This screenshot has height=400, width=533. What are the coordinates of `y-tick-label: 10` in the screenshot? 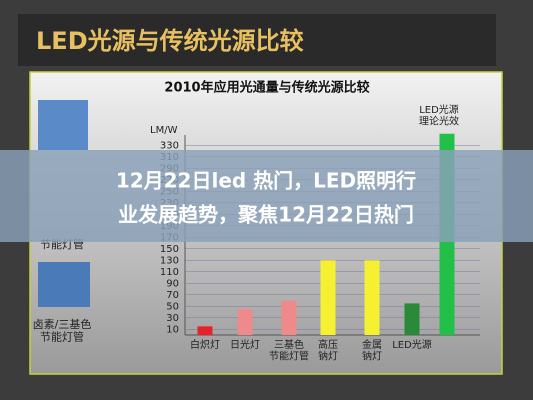 It's located at (172, 329).